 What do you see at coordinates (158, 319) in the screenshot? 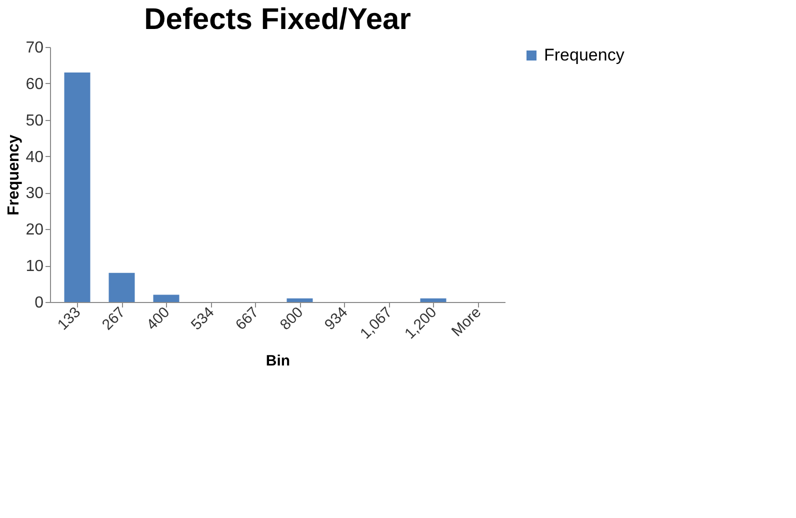
I see `x-tick-label: 400` at bounding box center [158, 319].